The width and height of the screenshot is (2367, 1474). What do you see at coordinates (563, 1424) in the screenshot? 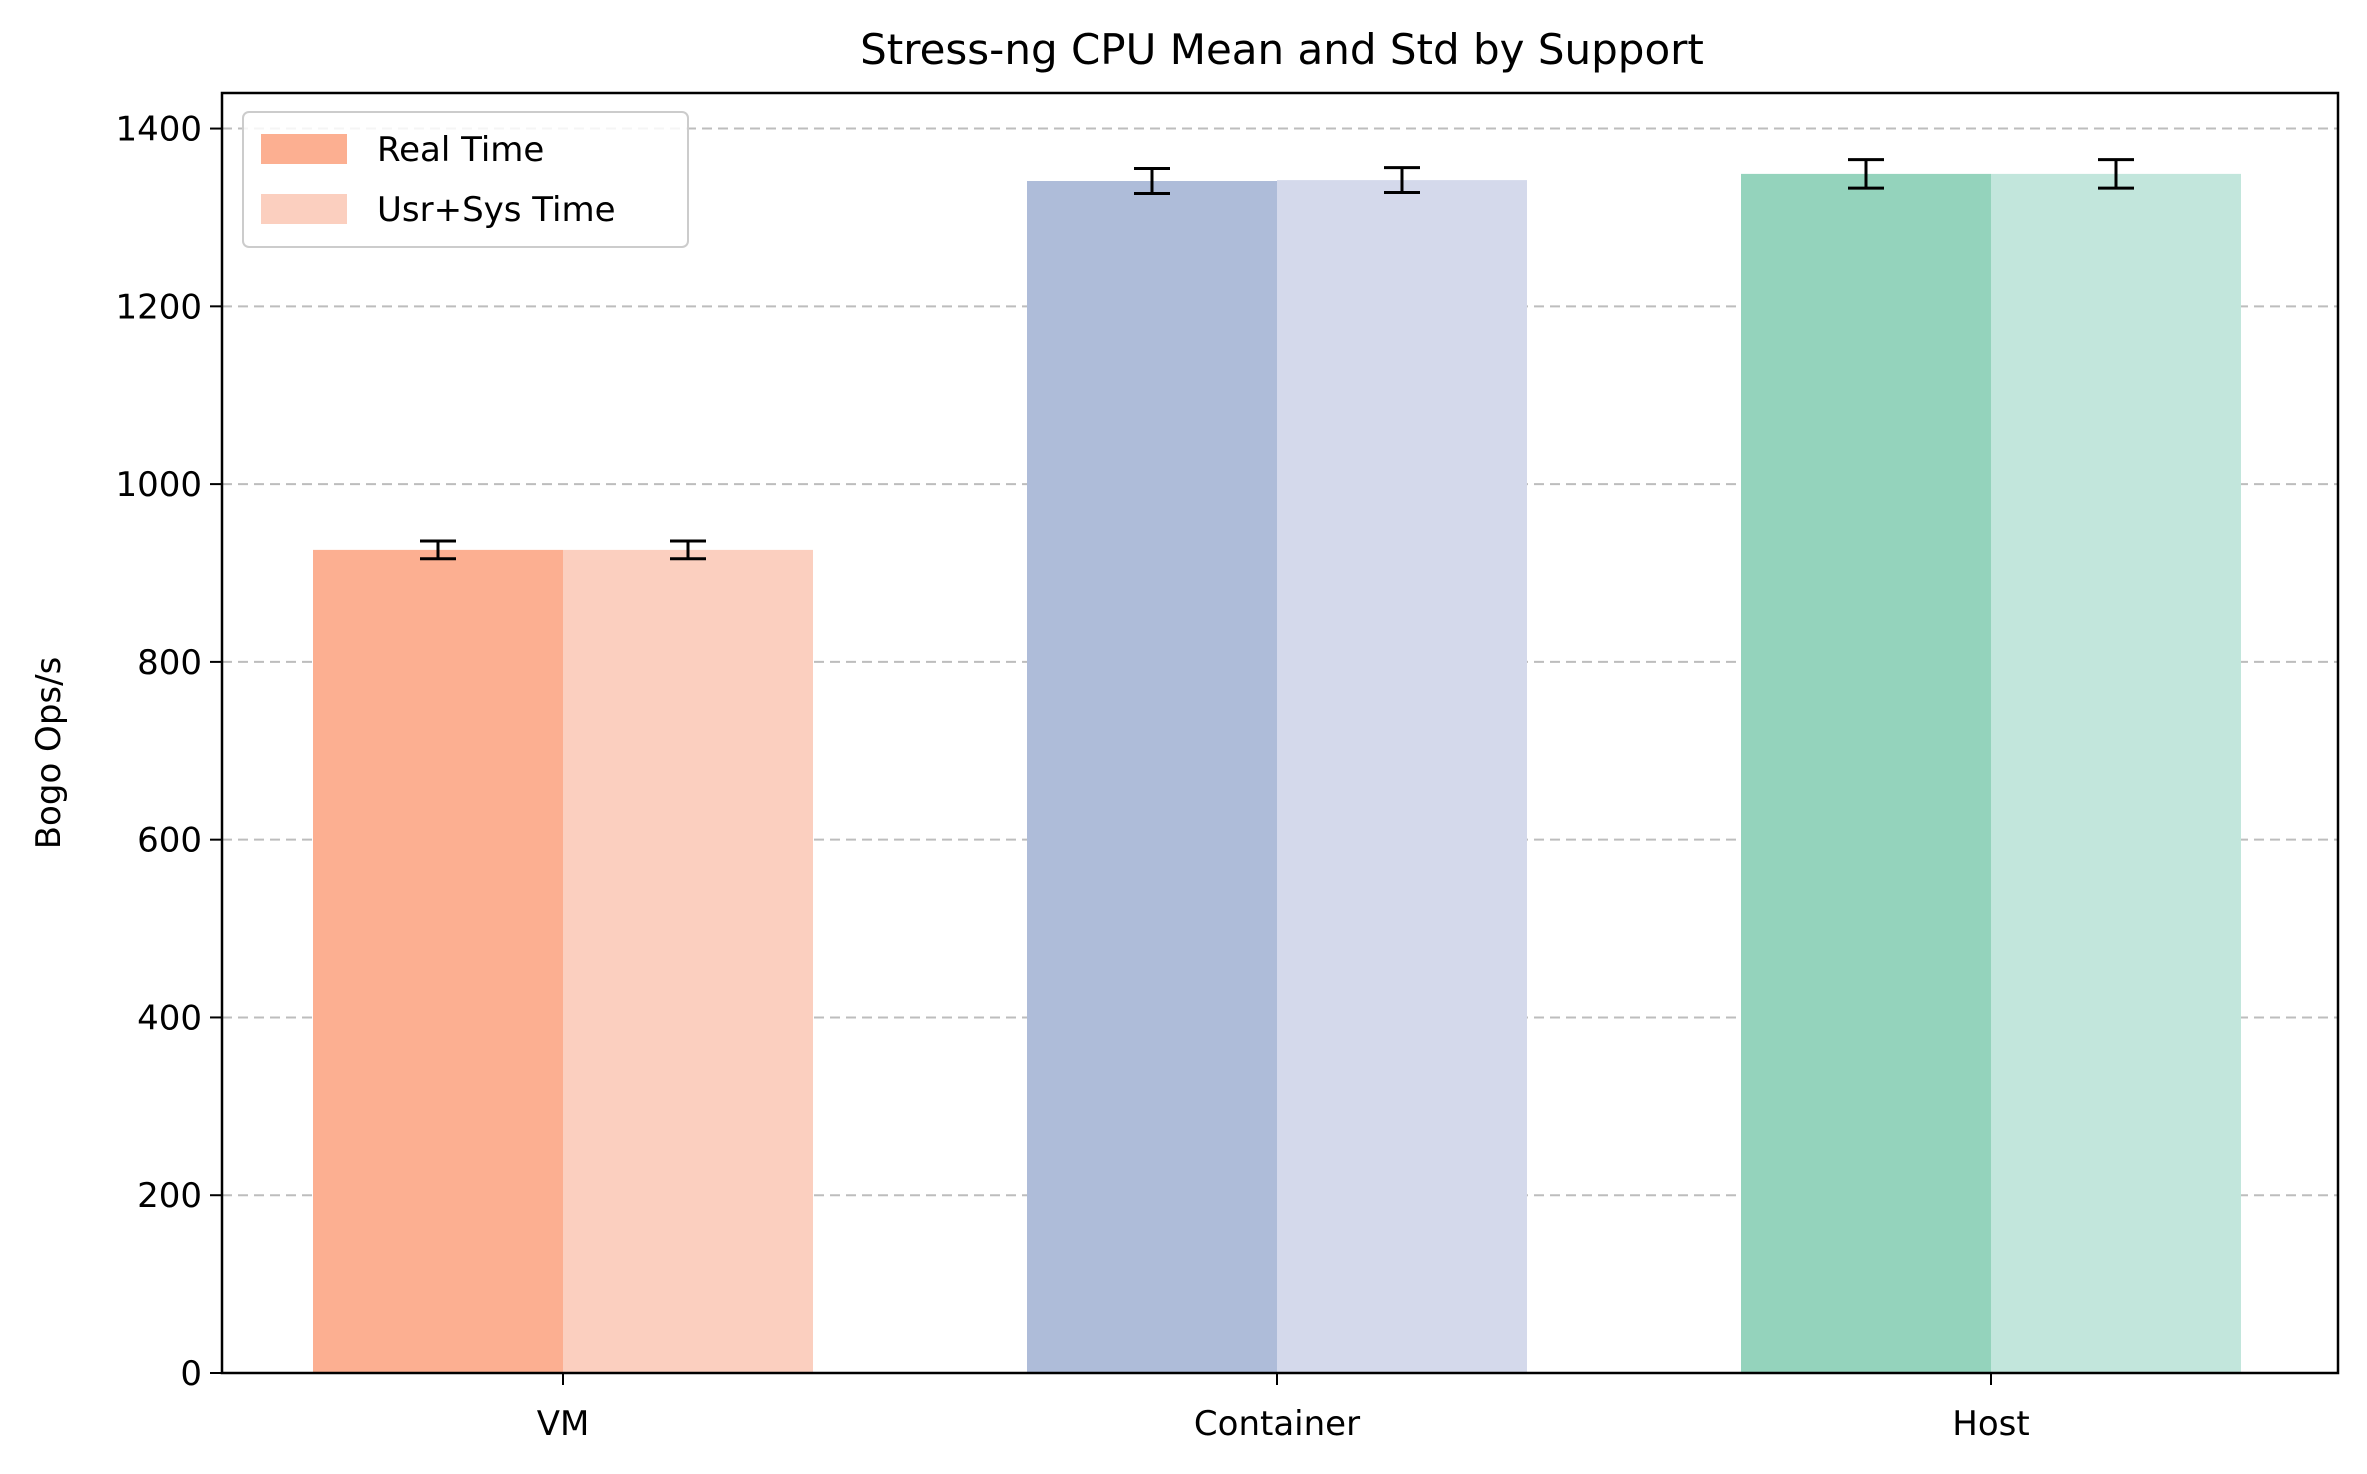
I see `x-tick-label: VM` at bounding box center [563, 1424].